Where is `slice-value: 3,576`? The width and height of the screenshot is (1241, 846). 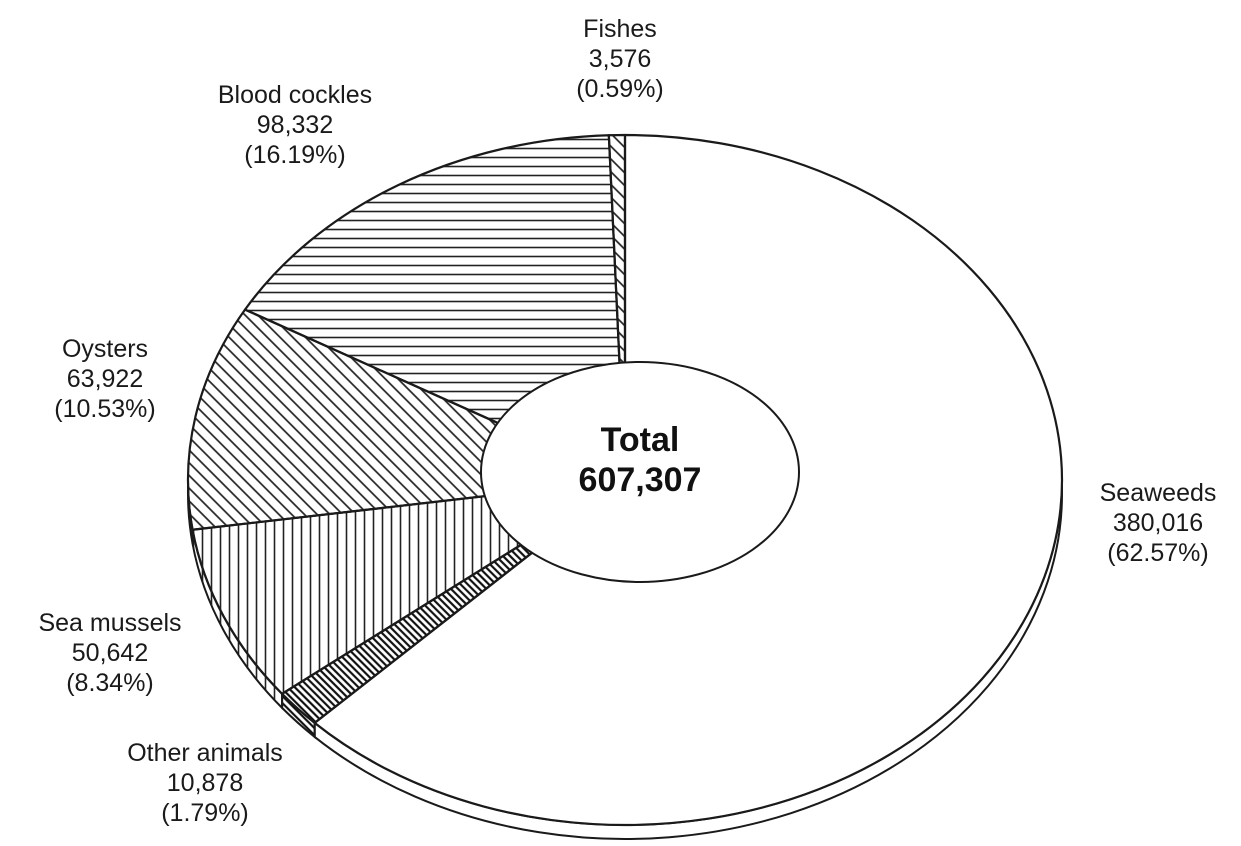 slice-value: 3,576 is located at coordinates (620, 59).